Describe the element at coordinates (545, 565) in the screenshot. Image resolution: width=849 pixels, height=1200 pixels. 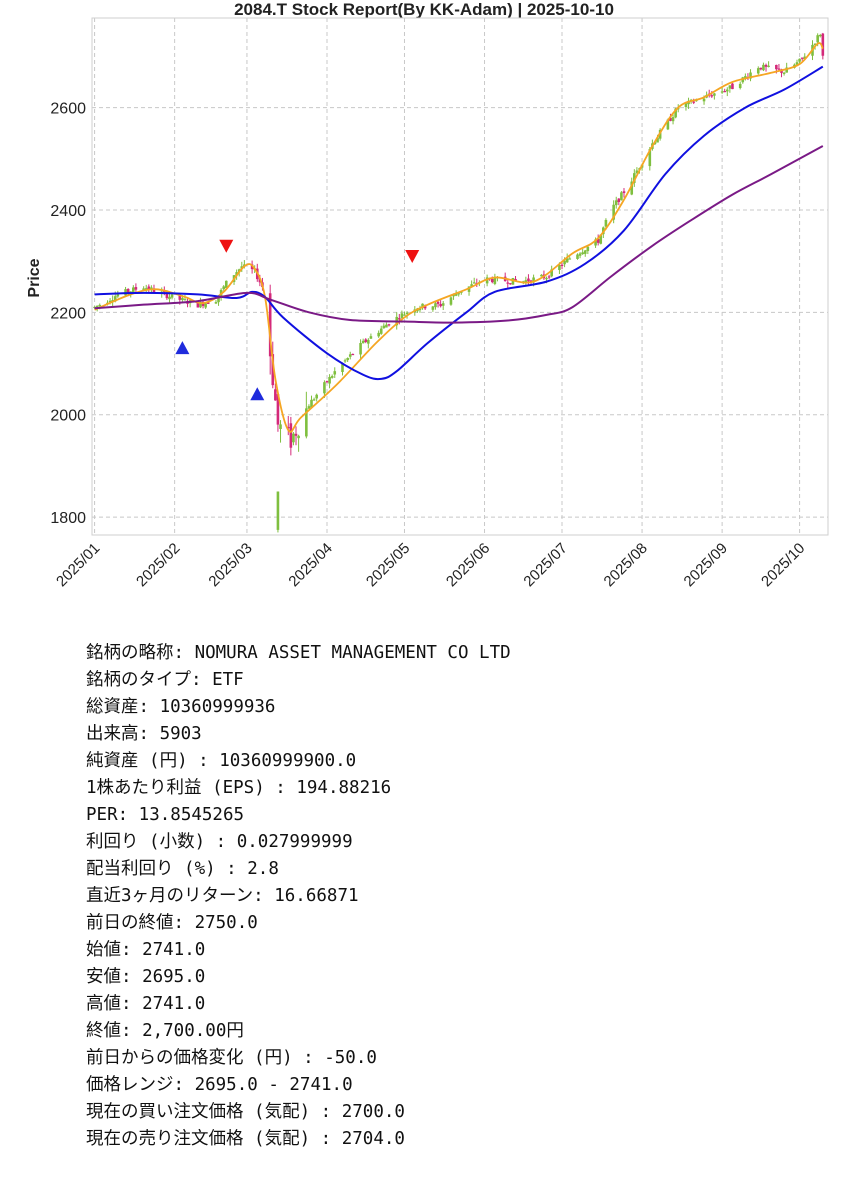
I see `x-tick-label: 2025/07` at that location.